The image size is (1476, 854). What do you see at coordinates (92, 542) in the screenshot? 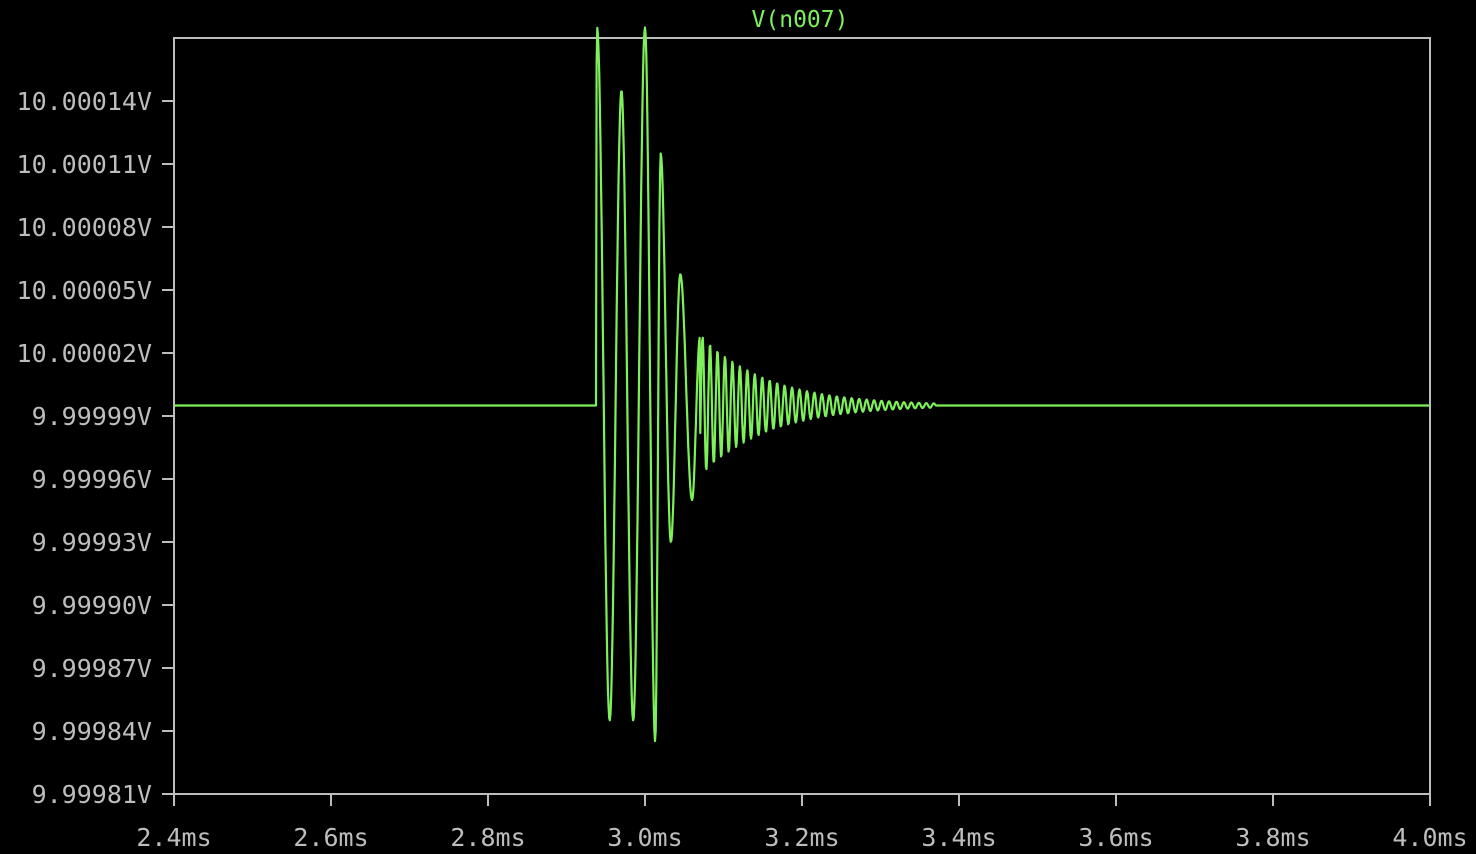
I see `y-tick-label: 9.99993V` at bounding box center [92, 542].